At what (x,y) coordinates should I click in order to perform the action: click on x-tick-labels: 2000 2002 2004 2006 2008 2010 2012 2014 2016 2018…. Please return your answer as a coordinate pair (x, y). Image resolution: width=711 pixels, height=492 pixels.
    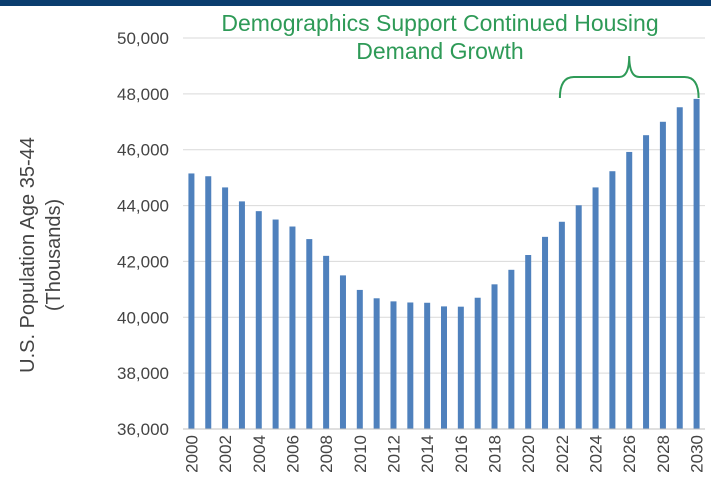
    Looking at the image, I should click on (444, 454).